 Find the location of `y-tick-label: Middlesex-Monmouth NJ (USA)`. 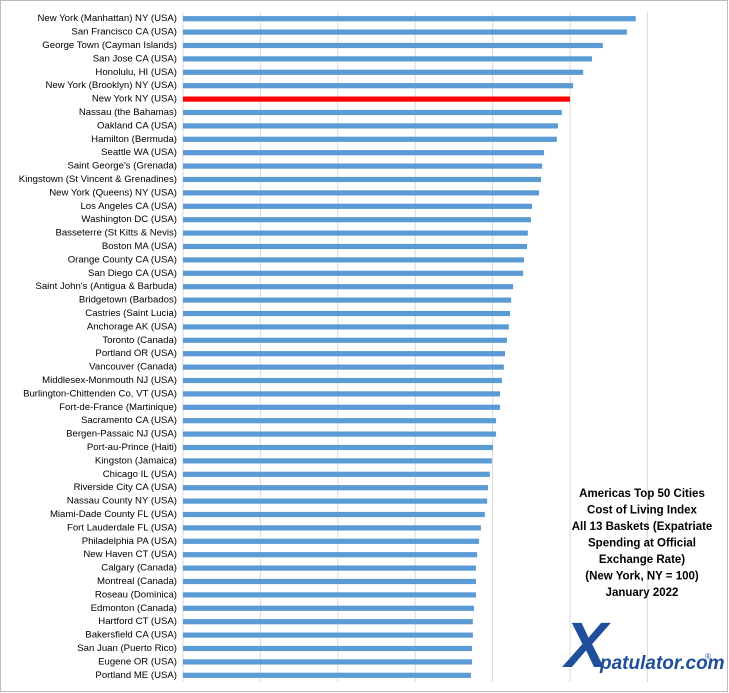

y-tick-label: Middlesex-Monmouth NJ (USA) is located at coordinates (109, 380).